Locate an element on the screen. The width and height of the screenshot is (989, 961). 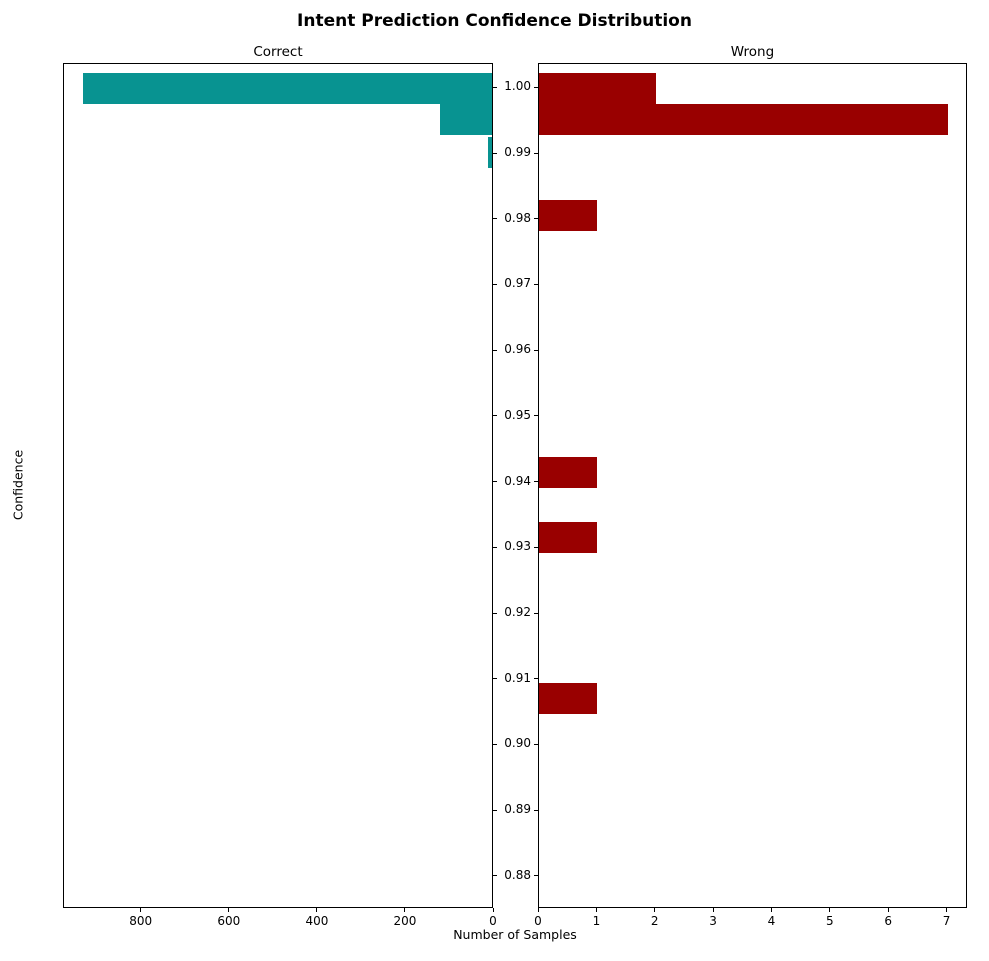
y-tick-label: 1.00 is located at coordinates (517, 86).